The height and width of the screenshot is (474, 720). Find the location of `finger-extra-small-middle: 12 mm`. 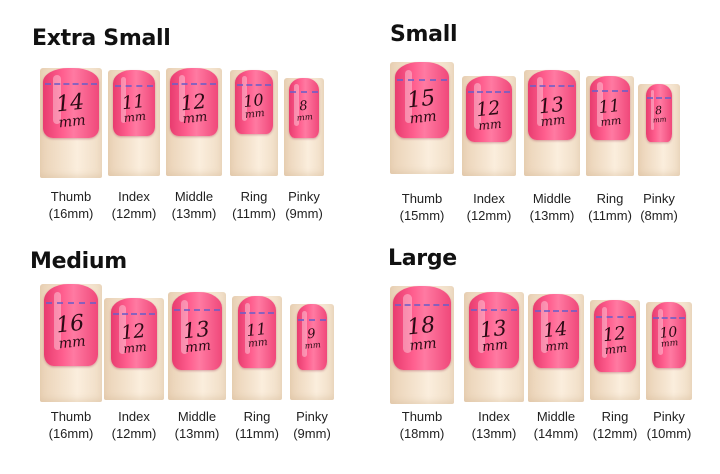

finger-extra-small-middle: 12 mm is located at coordinates (194, 122).